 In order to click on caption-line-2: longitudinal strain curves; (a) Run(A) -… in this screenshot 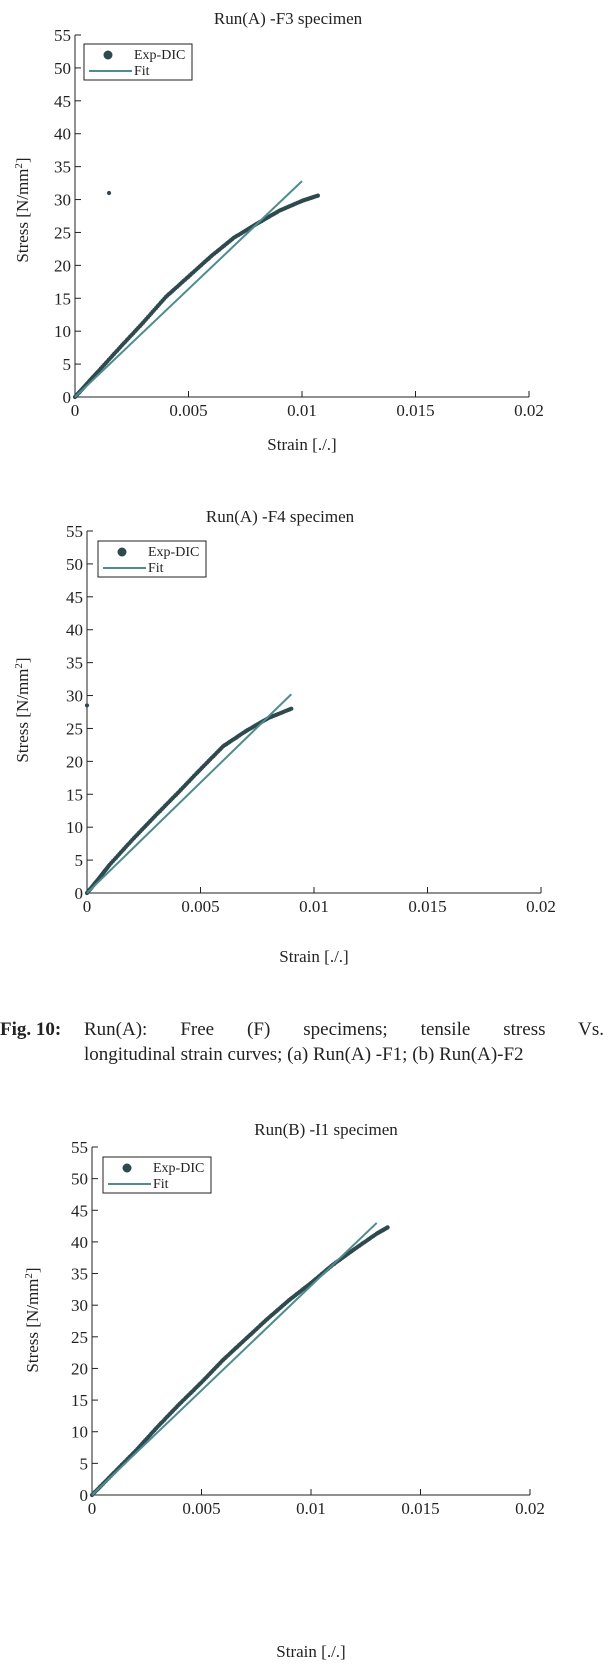, I will do `click(304, 1054)`.